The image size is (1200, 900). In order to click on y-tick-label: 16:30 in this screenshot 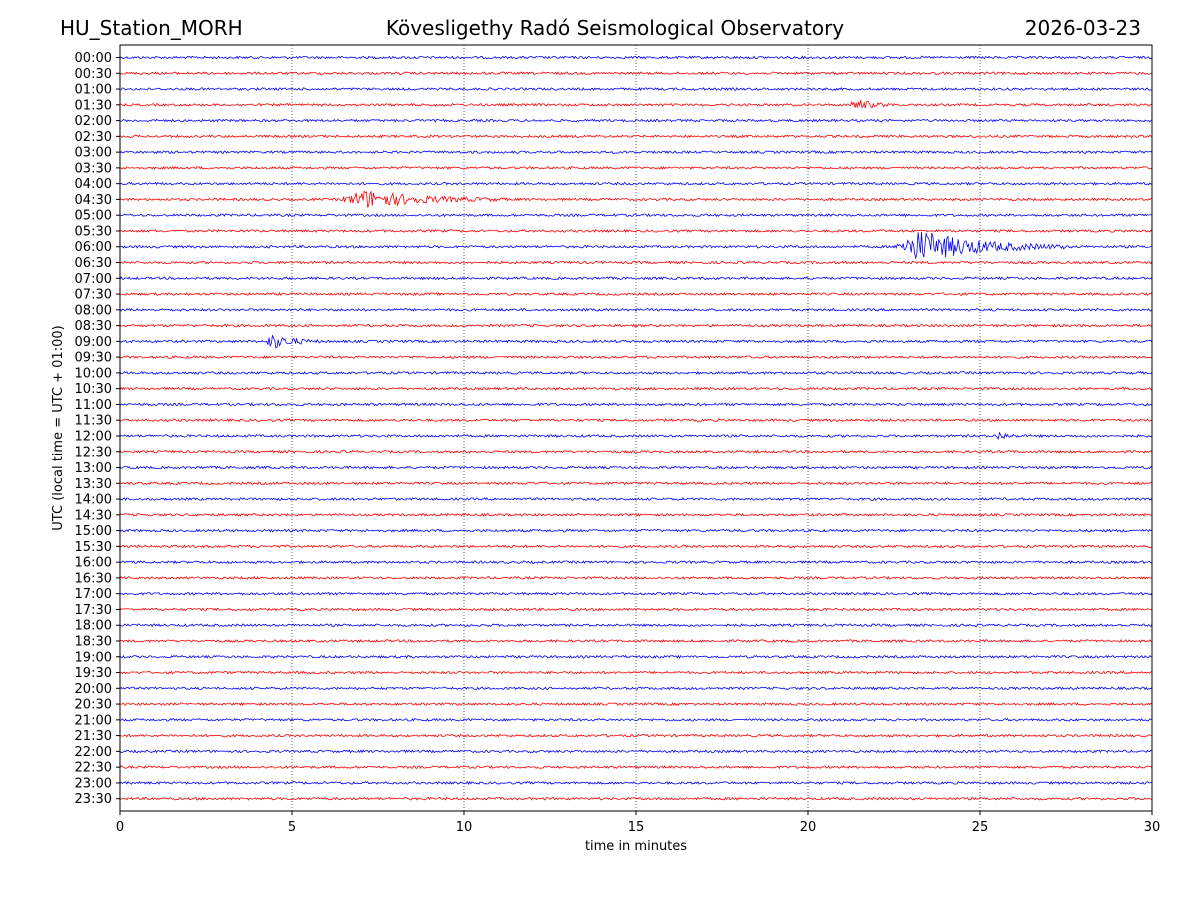, I will do `click(93, 578)`.